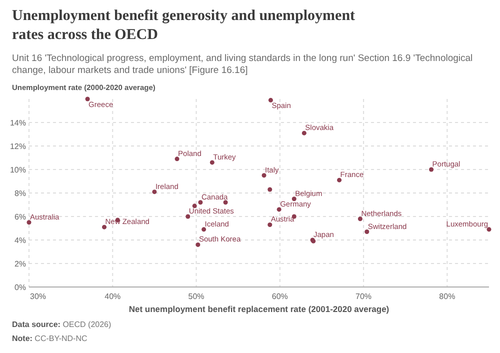  What do you see at coordinates (20, 193) in the screenshot?
I see `y-tick-label: 8%` at bounding box center [20, 193].